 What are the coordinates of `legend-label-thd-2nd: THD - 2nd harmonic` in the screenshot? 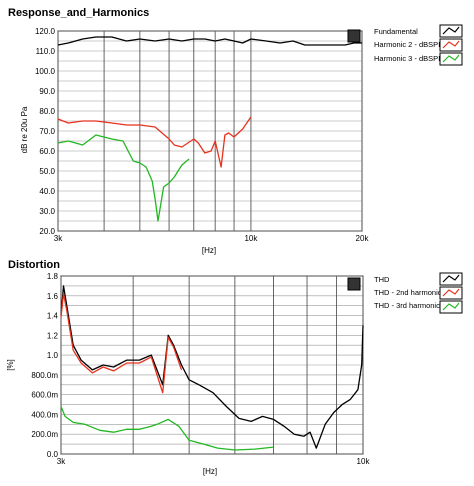 It's located at (408, 292).